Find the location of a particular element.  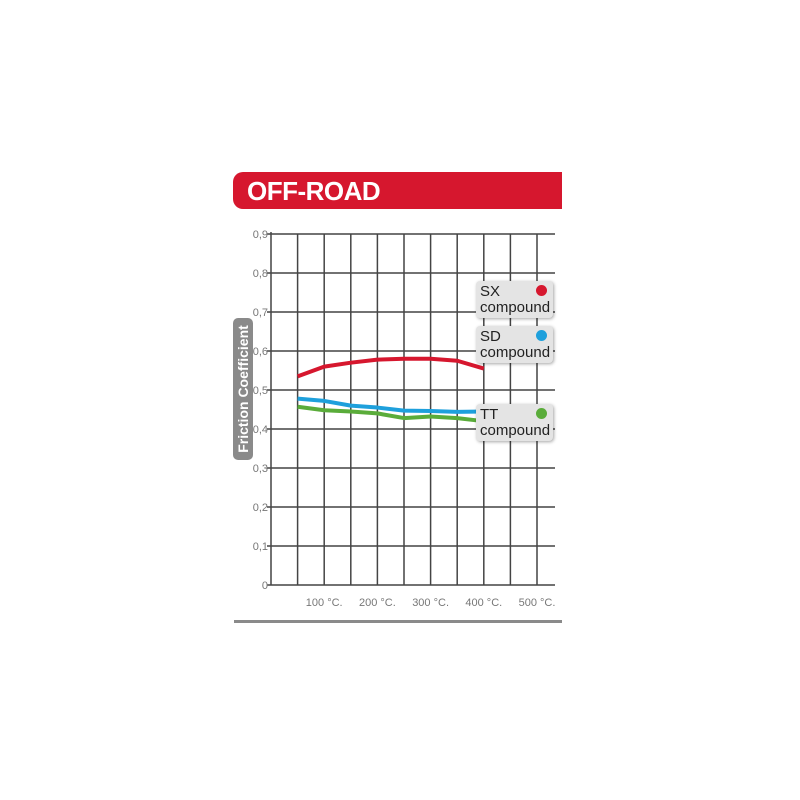

x-tick-label: 100 °C. is located at coordinates (324, 603).